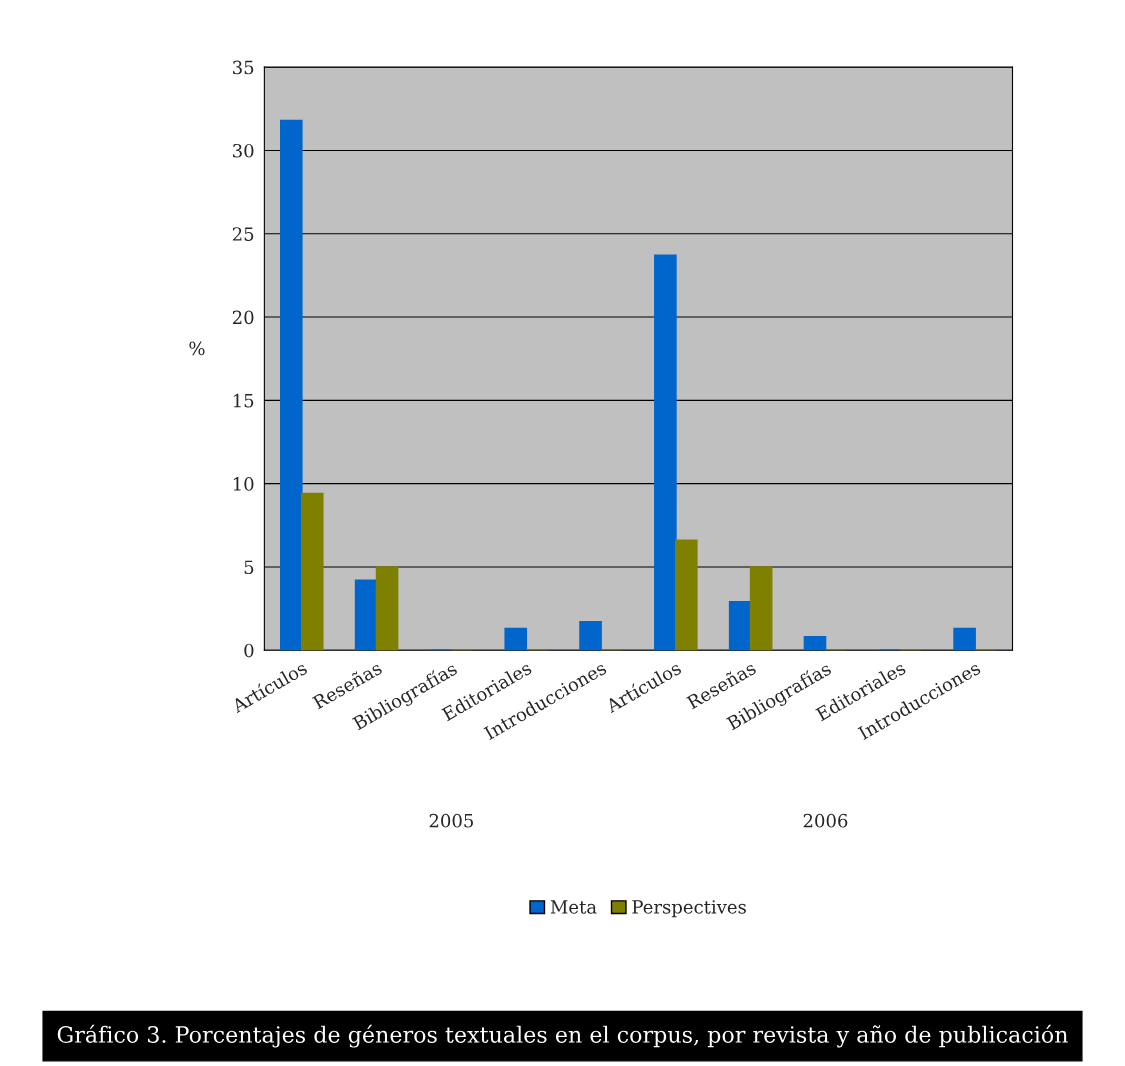 Image resolution: width=1125 pixels, height=1066 pixels. Describe the element at coordinates (197, 348) in the screenshot. I see `y-axis-title: %` at that location.